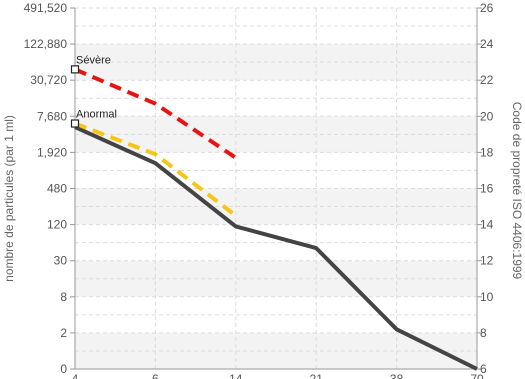 The image size is (525, 379). I want to click on y-axis-title-right: Code de propreté ISO 4406:1999, so click(517, 191).